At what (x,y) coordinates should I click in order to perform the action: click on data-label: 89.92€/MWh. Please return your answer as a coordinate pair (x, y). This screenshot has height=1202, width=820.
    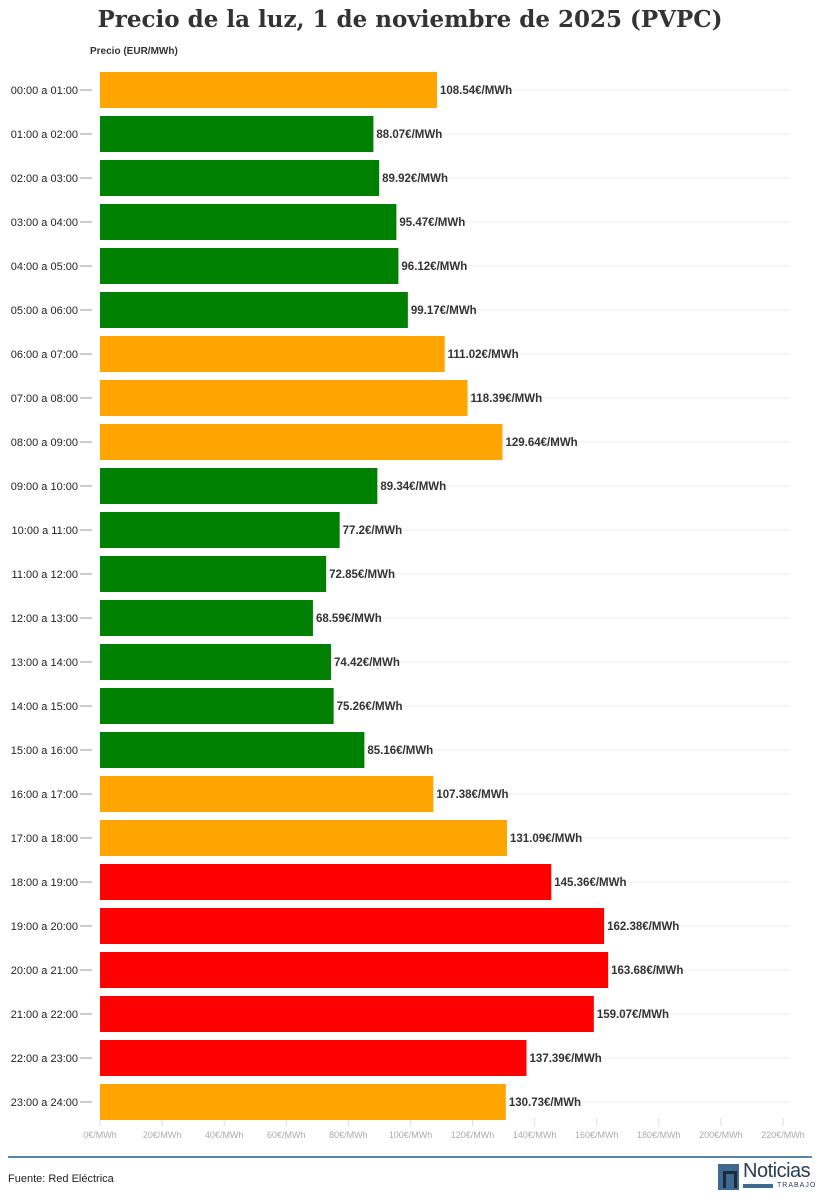
    Looking at the image, I should click on (415, 179).